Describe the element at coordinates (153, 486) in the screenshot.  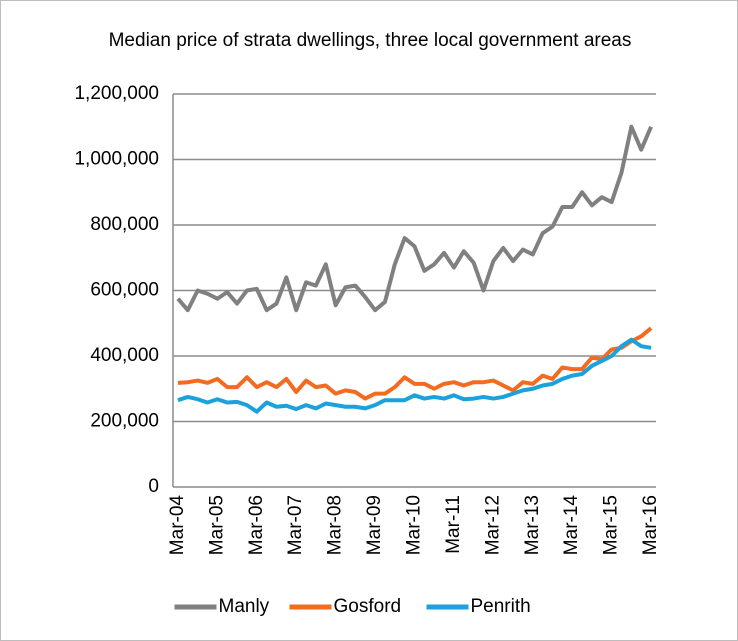
I see `y-tick-label: 0` at that location.